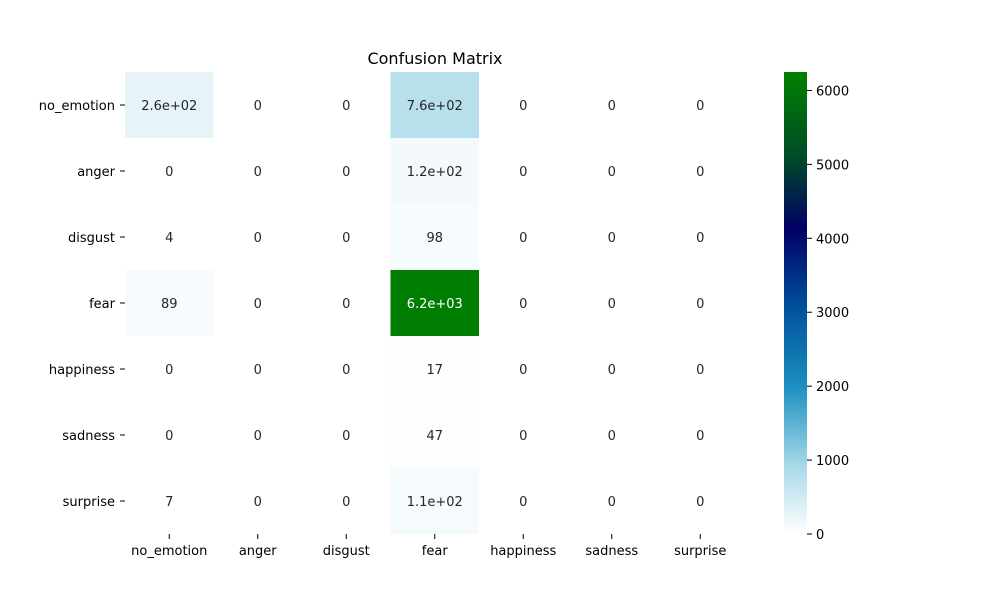 Image resolution: width=1000 pixels, height=600 pixels. I want to click on colorbar-tick-label: 0, so click(820, 535).